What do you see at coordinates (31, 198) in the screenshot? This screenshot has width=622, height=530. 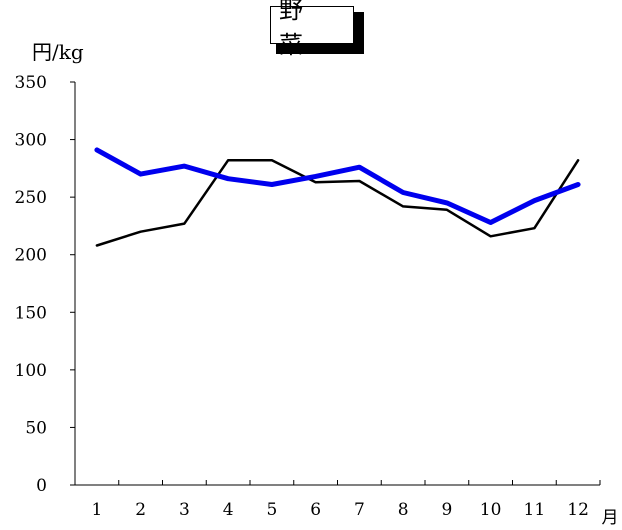 I see `y-tick-label: 250` at bounding box center [31, 198].